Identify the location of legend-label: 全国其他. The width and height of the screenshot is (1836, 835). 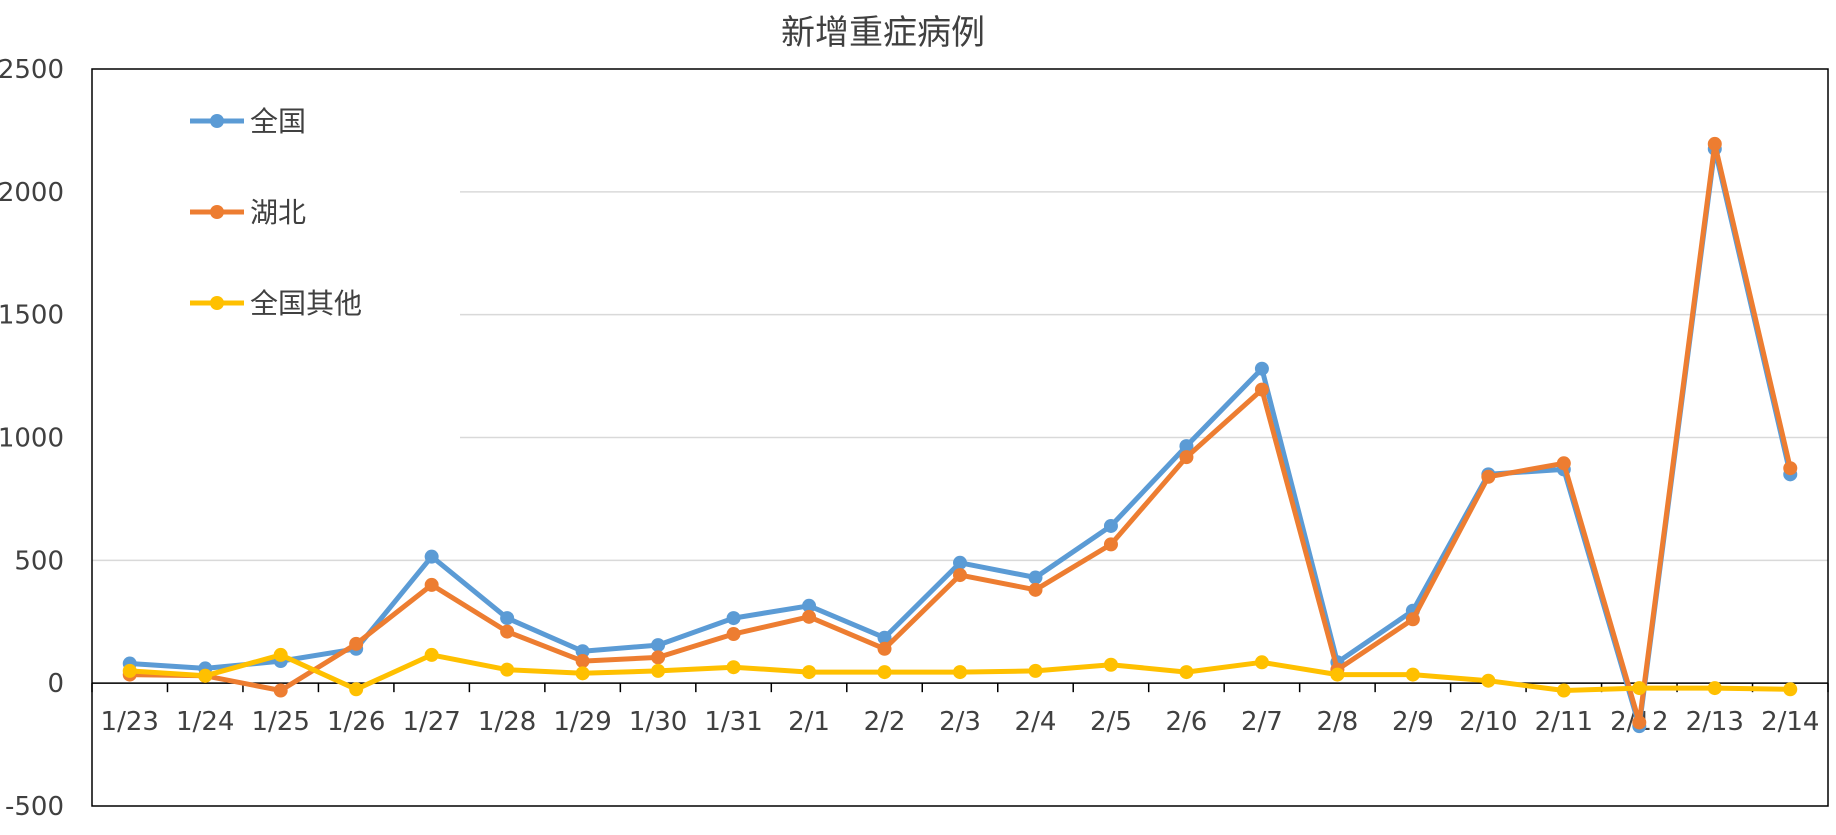
(306, 303).